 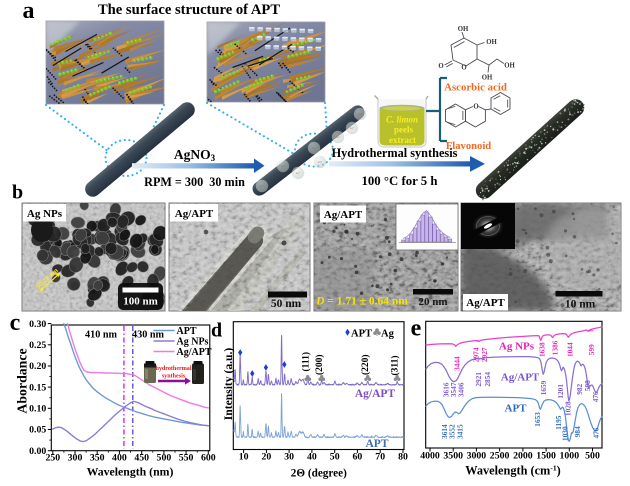 I want to click on svg-text: AgNO3, so click(x=195, y=155).